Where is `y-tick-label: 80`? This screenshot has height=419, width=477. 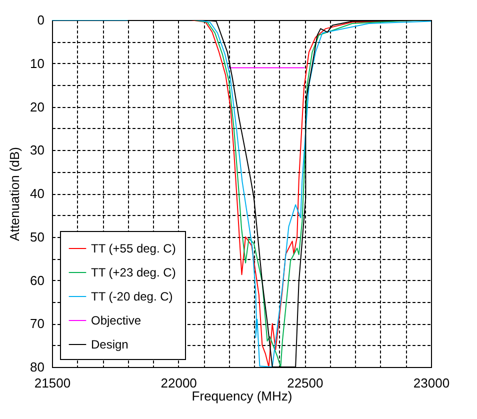 y-tick-label: 80 is located at coordinates (37, 367).